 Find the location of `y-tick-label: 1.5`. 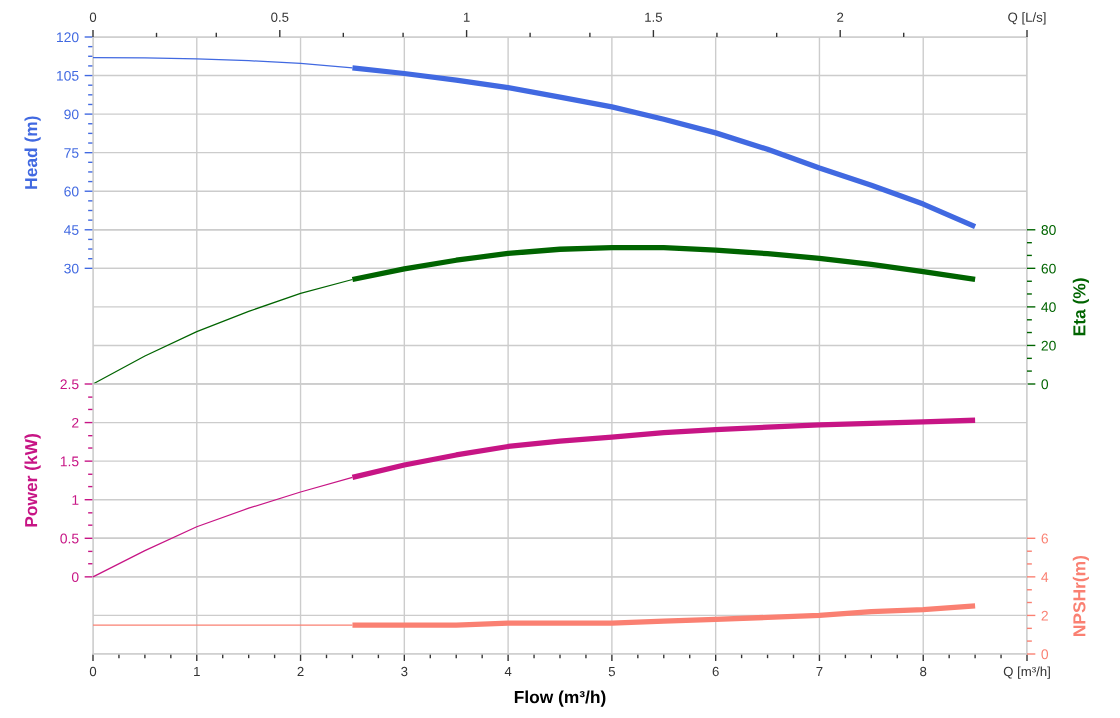

y-tick-label: 1.5 is located at coordinates (69, 461).